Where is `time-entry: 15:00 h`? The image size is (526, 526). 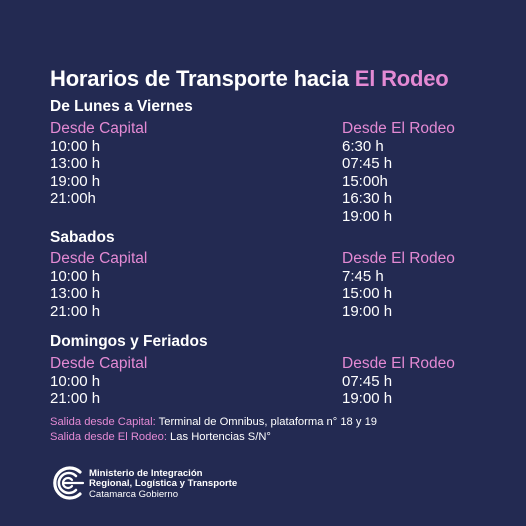 time-entry: 15:00 h is located at coordinates (367, 294).